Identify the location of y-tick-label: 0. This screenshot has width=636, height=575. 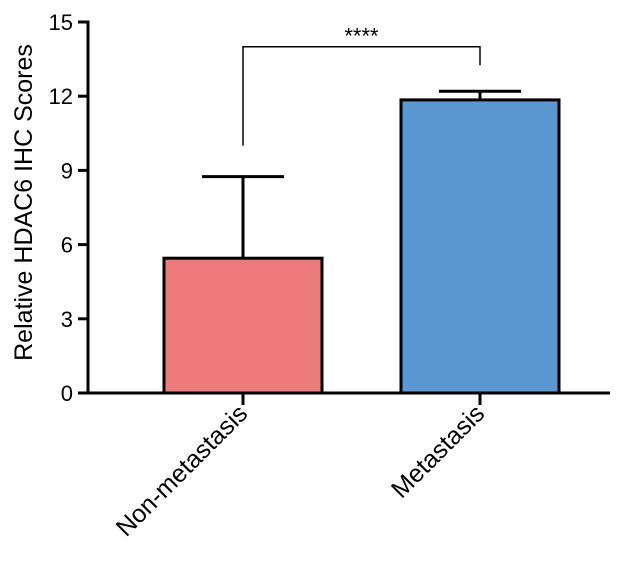
(67, 393).